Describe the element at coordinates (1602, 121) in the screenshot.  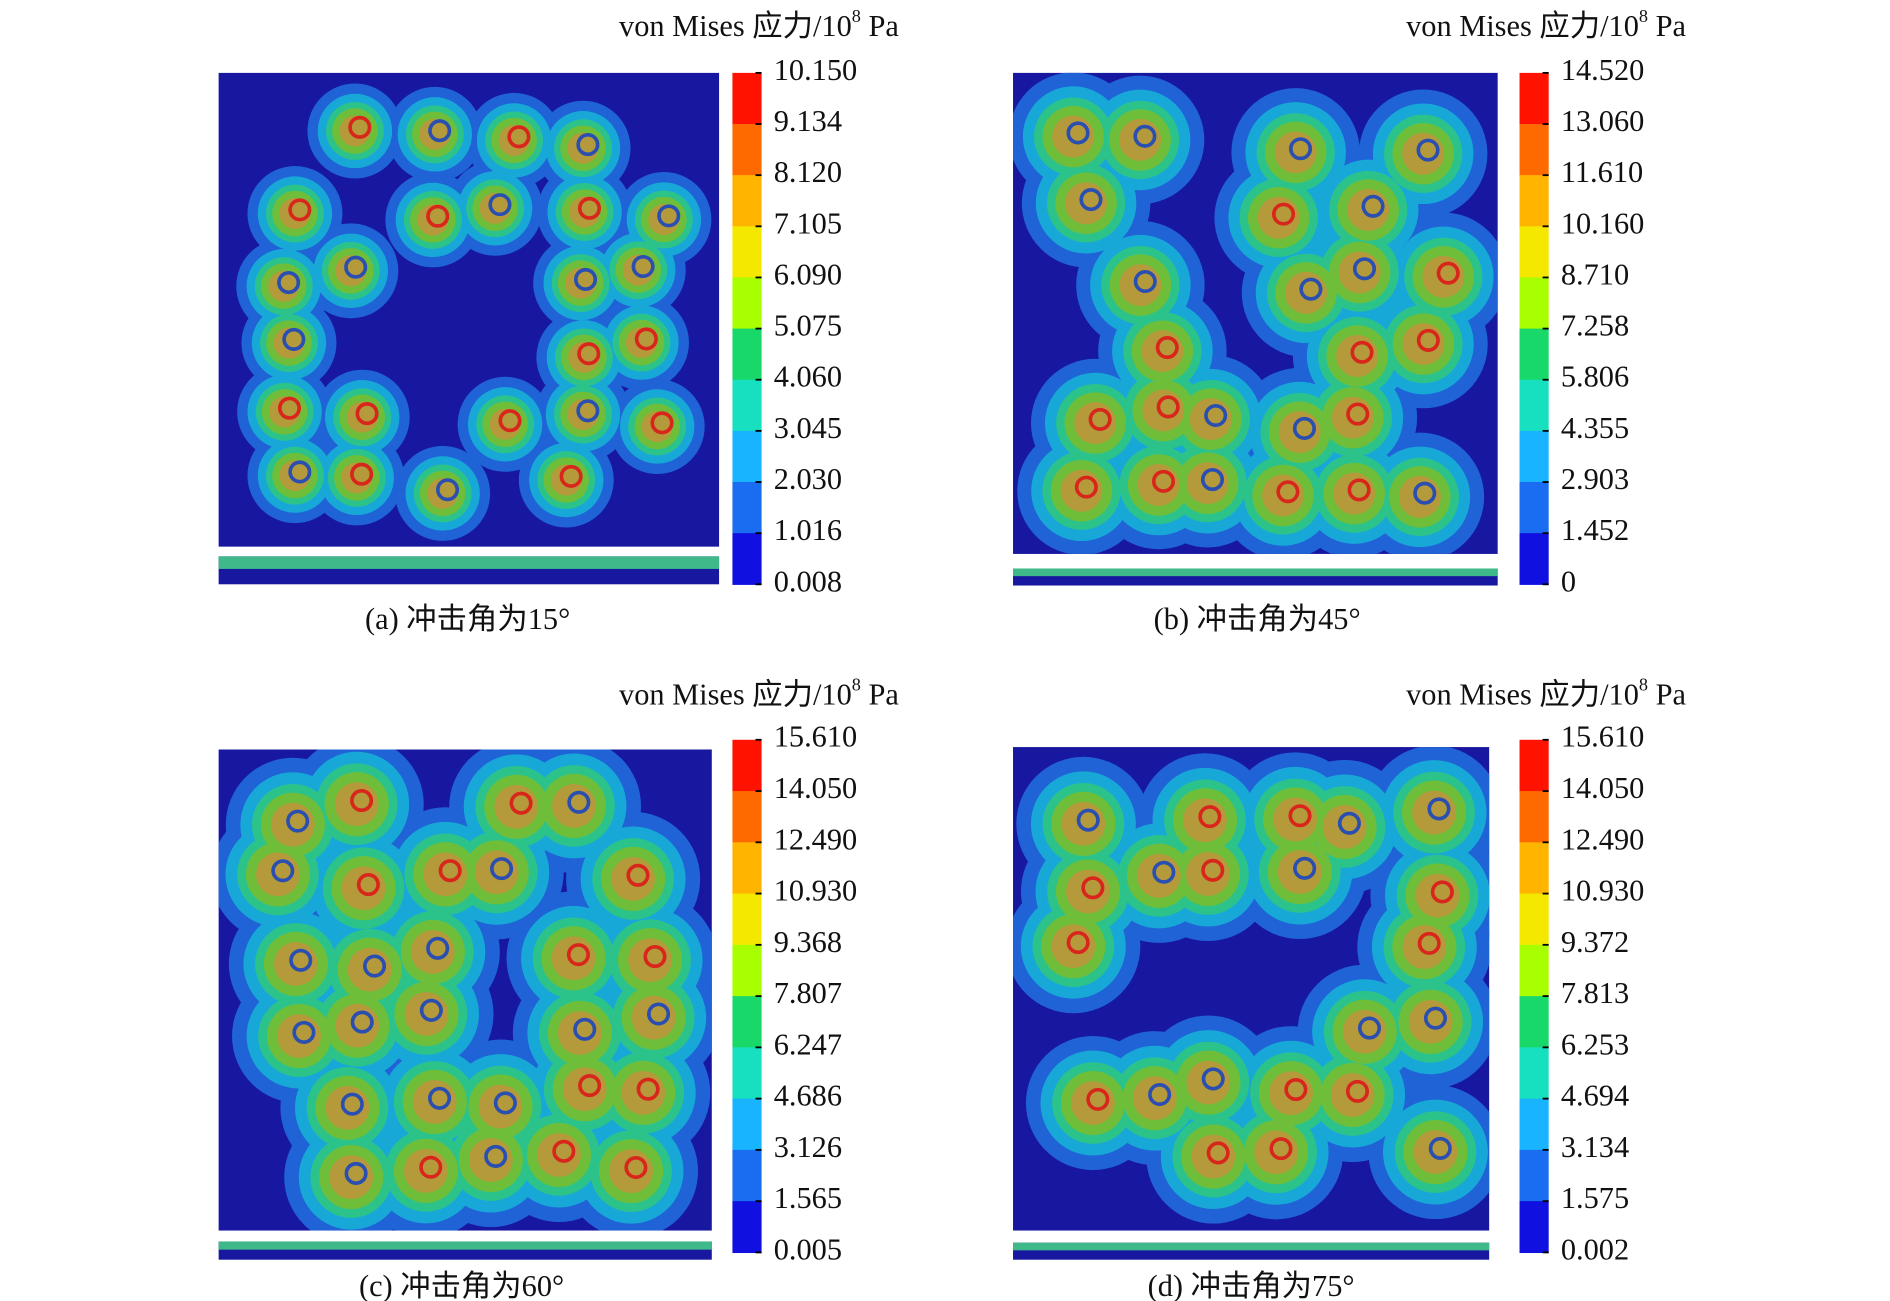
I see `colorbar-label: 13.060` at that location.